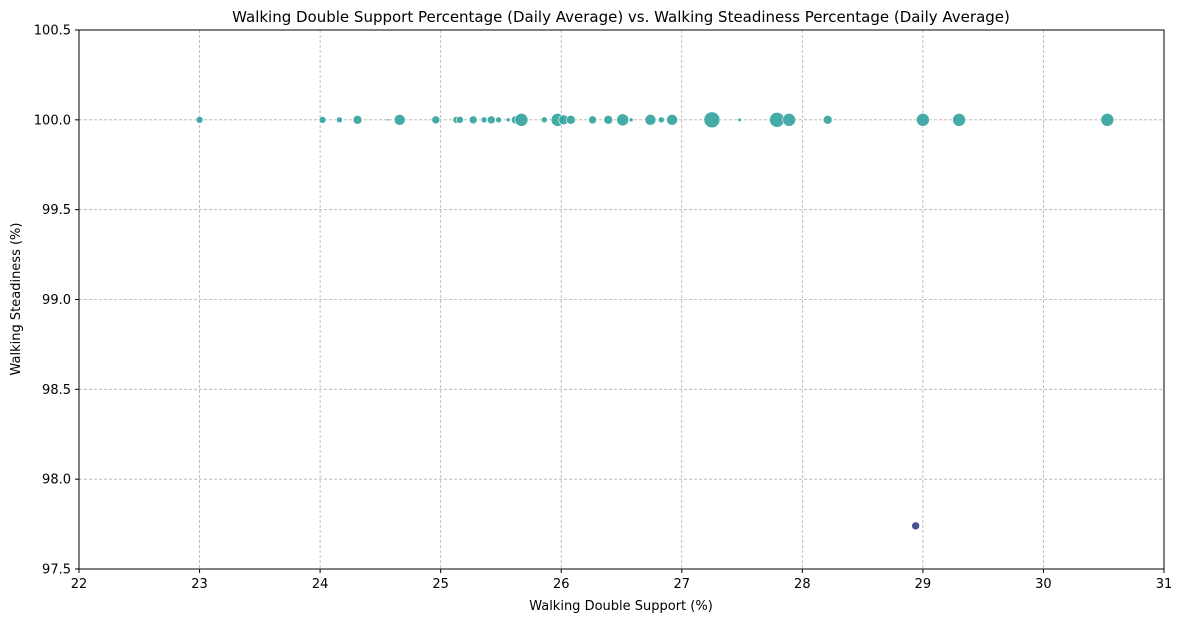 The image size is (1183, 622). I want to click on x-tick-label: 27, so click(682, 584).